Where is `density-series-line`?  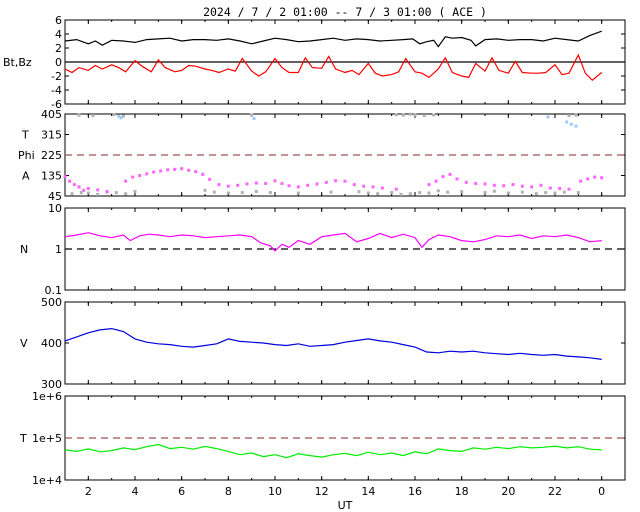 density-series-line is located at coordinates (333, 242).